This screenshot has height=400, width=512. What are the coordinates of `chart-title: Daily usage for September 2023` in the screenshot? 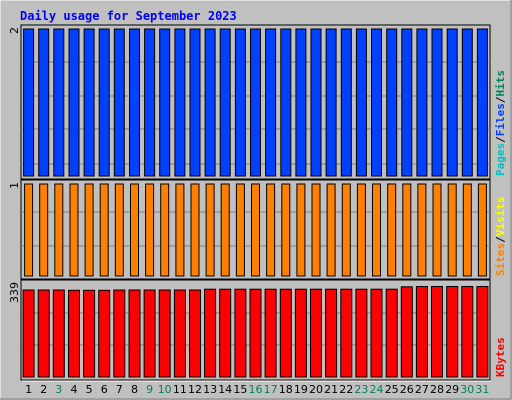 It's located at (128, 16).